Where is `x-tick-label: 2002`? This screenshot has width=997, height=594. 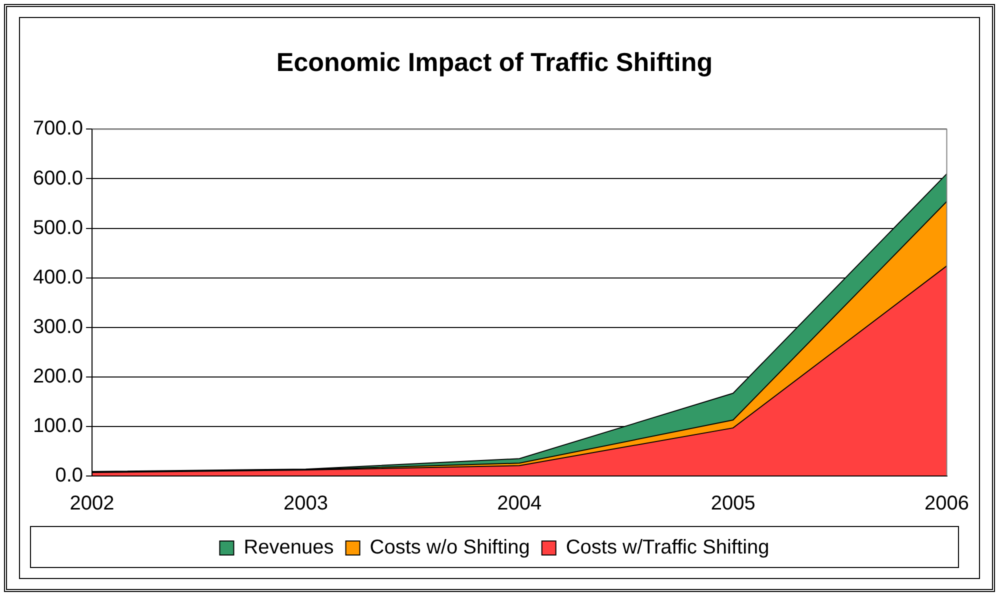
x-tick-label: 2002 is located at coordinates (92, 503).